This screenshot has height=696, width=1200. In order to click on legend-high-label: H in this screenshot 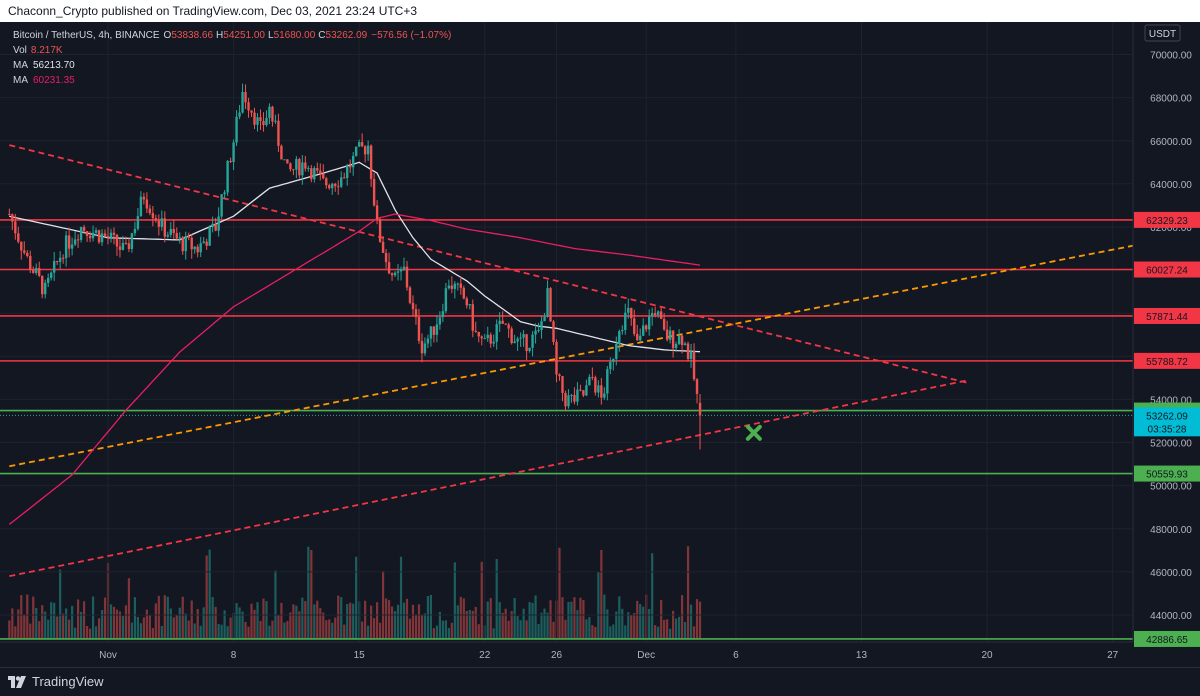, I will do `click(219, 35)`.